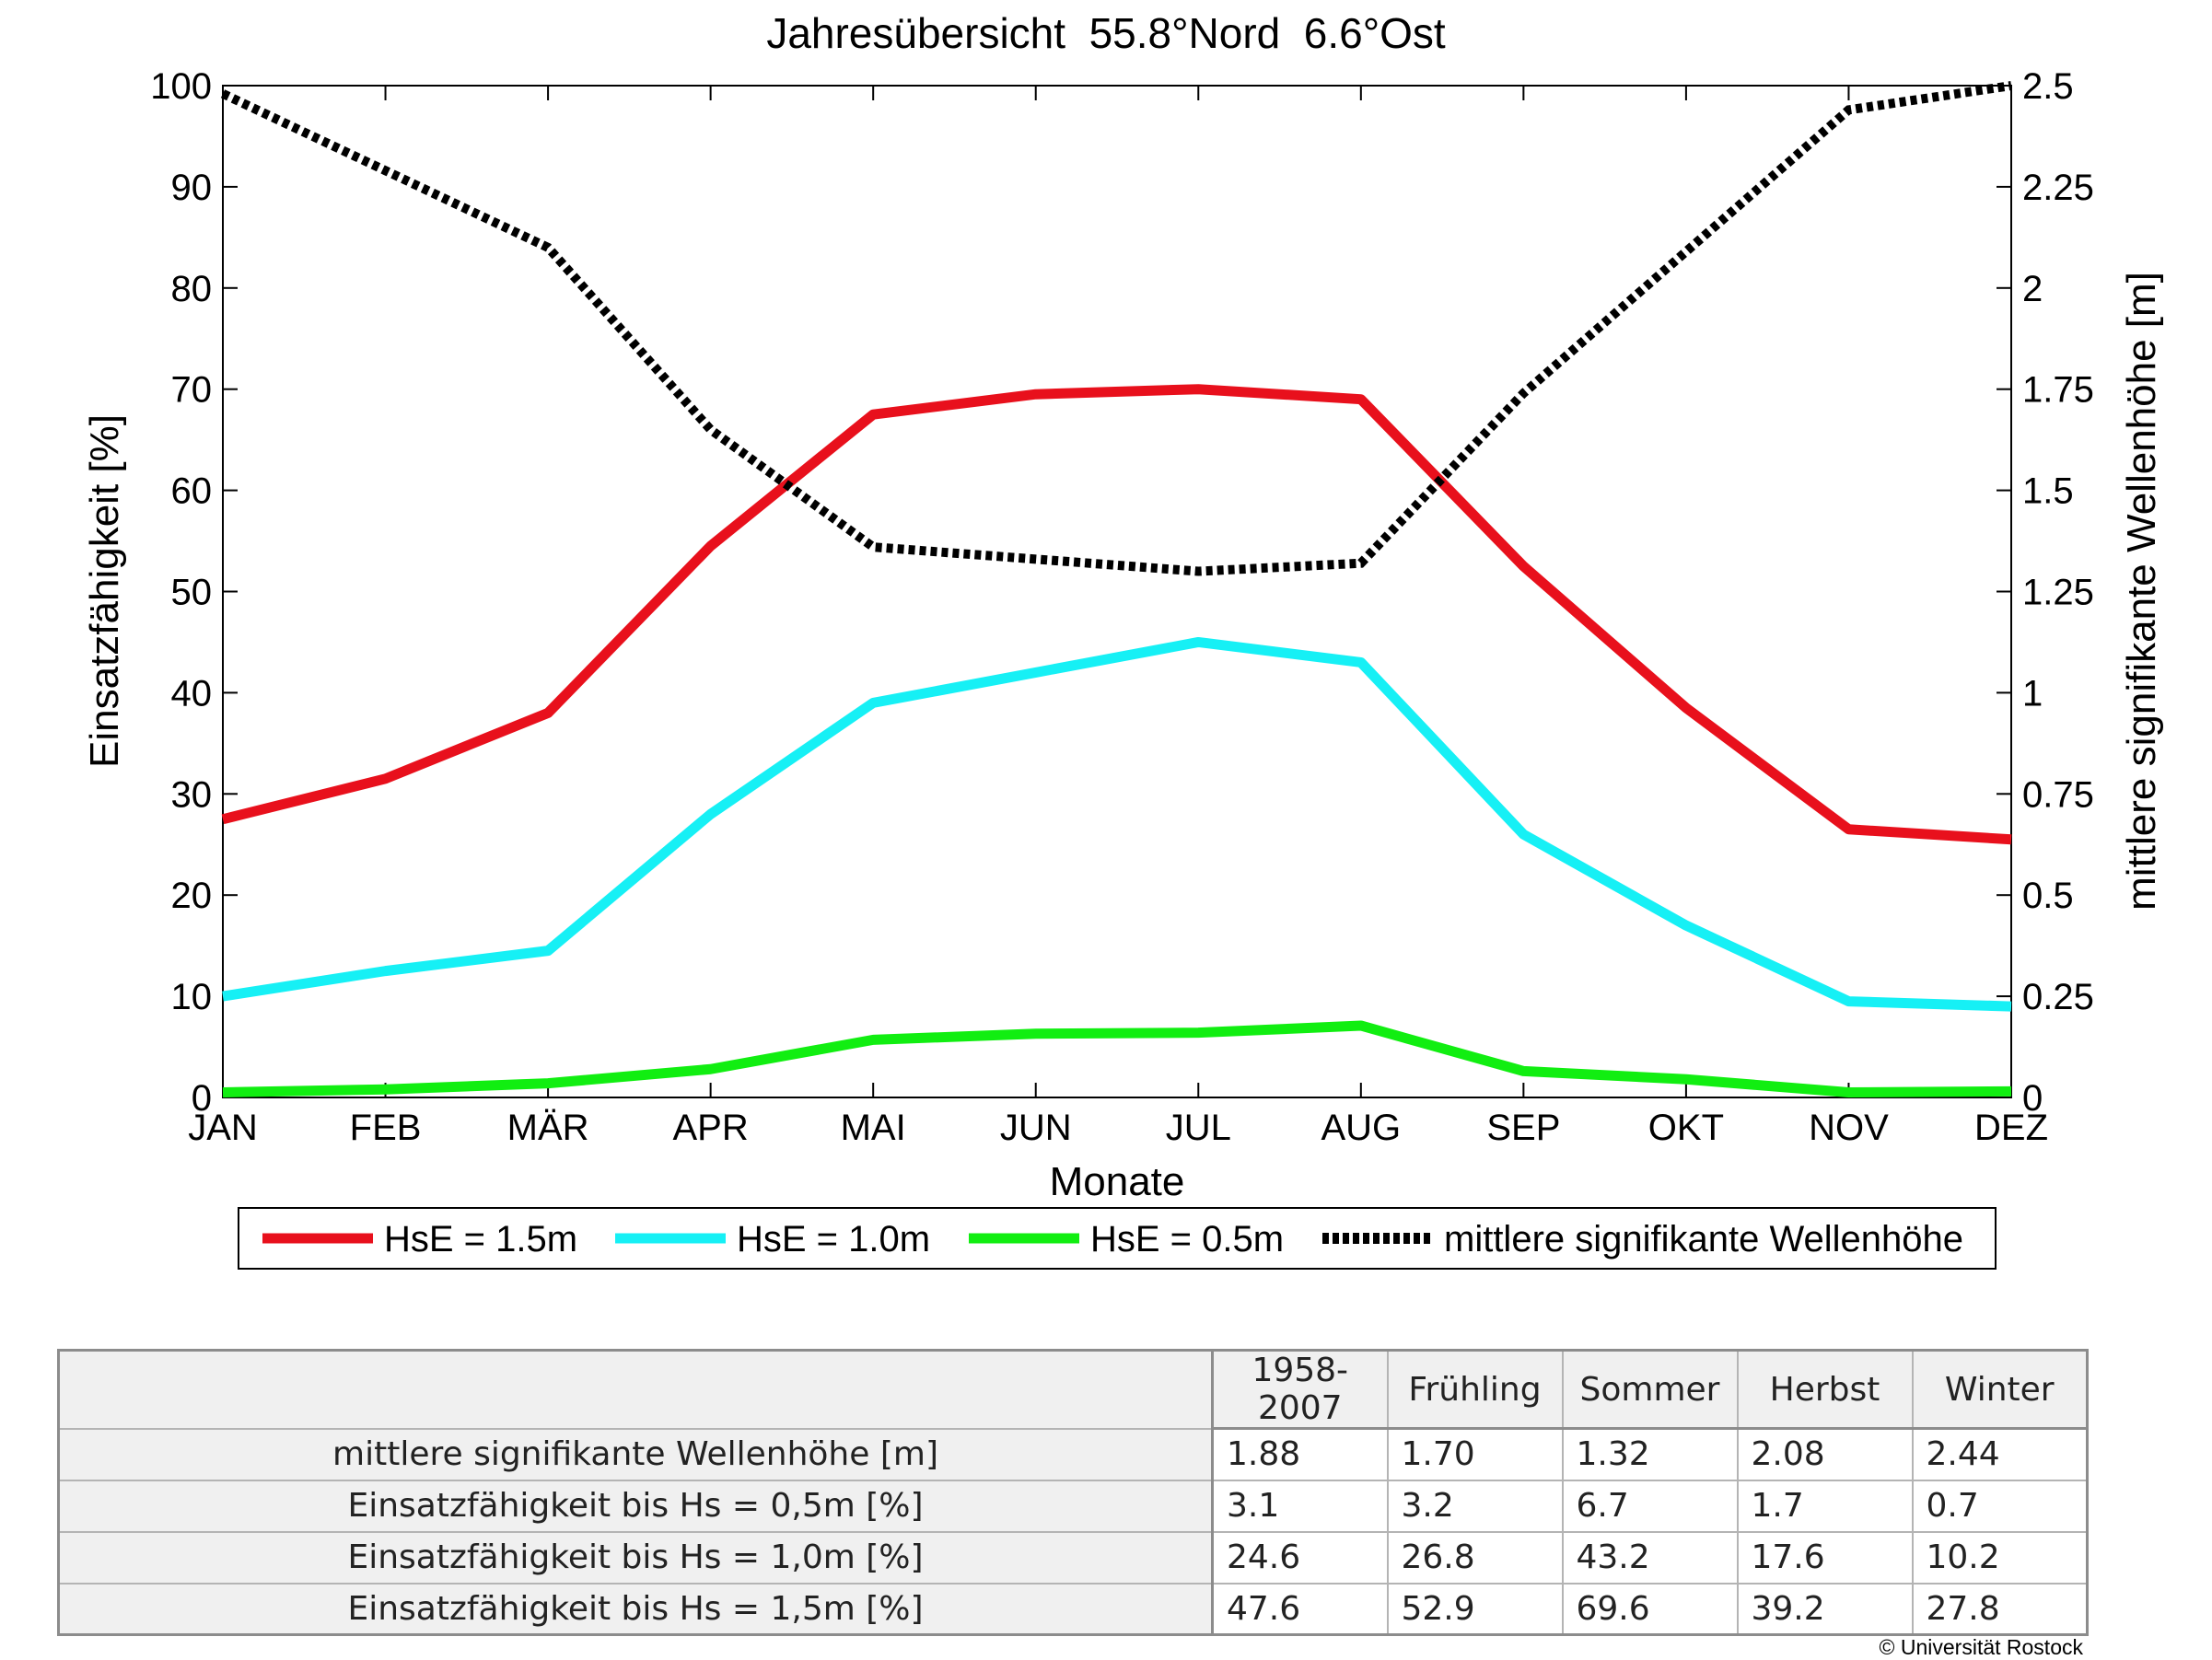 The height and width of the screenshot is (1660, 2212). What do you see at coordinates (874, 1128) in the screenshot?
I see `x-tick-label: MAI` at bounding box center [874, 1128].